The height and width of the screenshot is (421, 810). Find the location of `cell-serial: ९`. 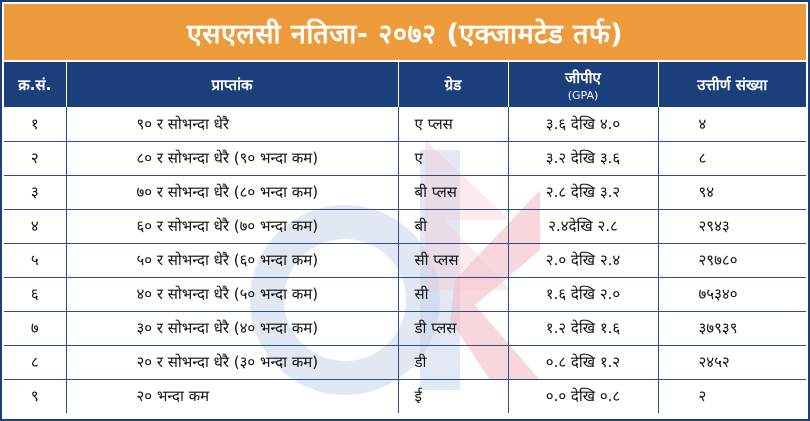

cell-serial: ९ is located at coordinates (34, 396).